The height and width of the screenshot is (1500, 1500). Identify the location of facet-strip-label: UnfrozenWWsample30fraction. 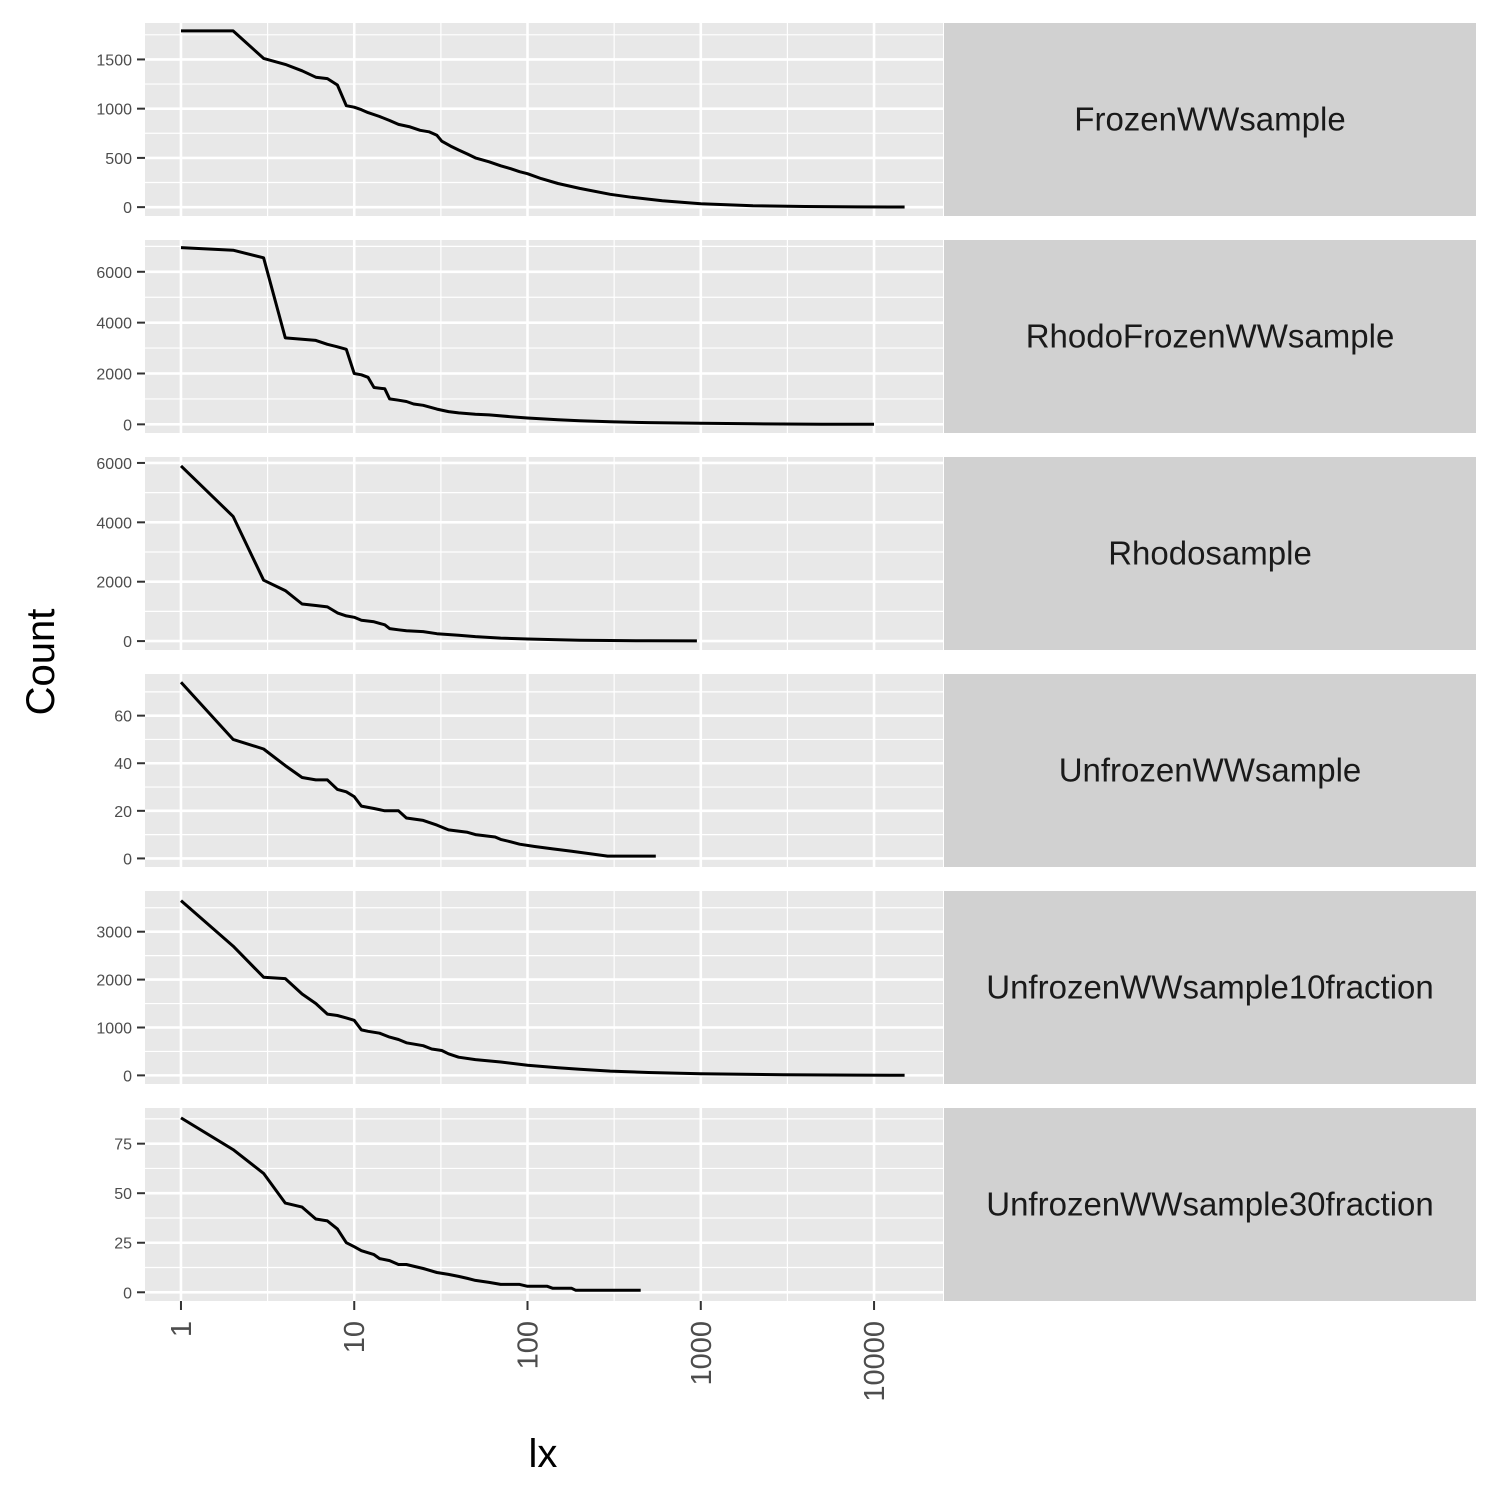
(1210, 1204).